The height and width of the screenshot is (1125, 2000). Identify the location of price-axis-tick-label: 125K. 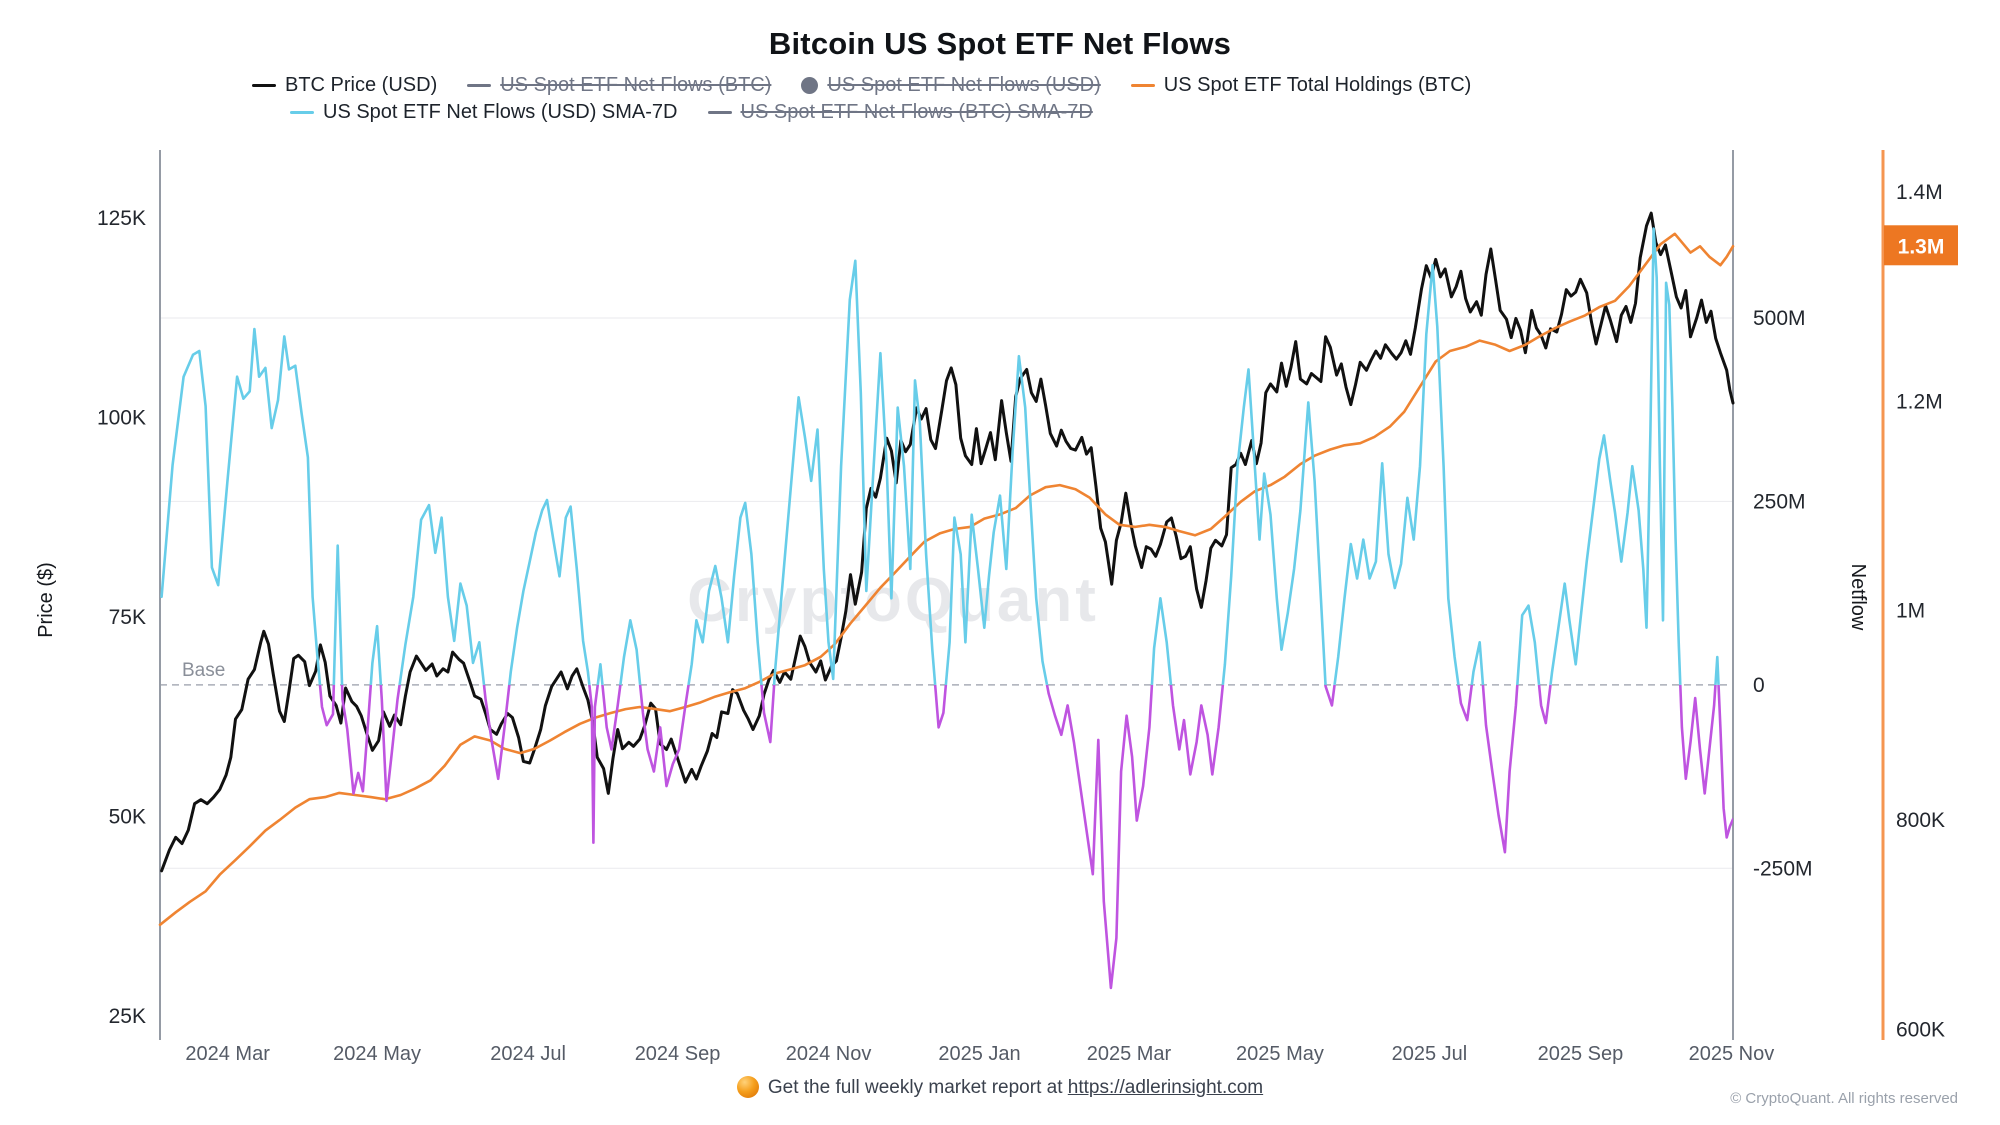
(121, 218).